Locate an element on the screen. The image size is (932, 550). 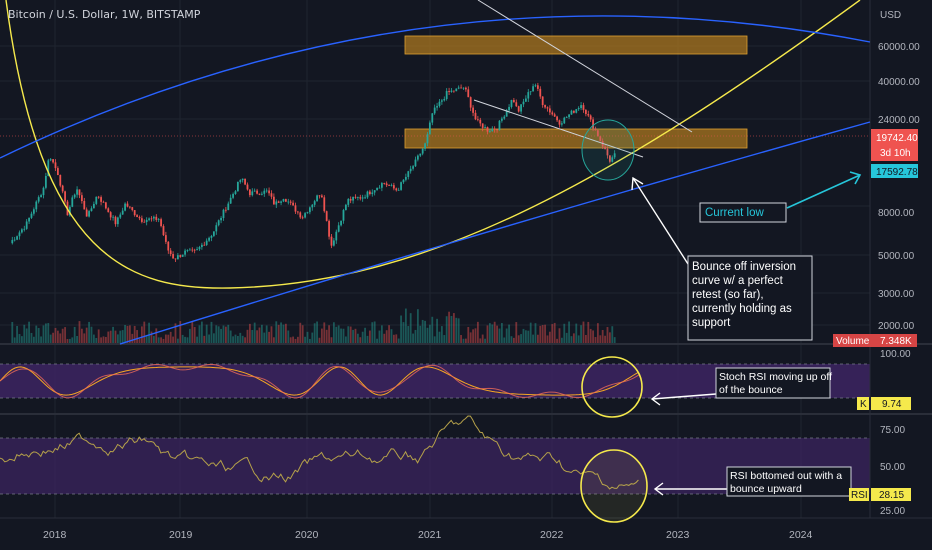
current-low-box is located at coordinates (743, 212).